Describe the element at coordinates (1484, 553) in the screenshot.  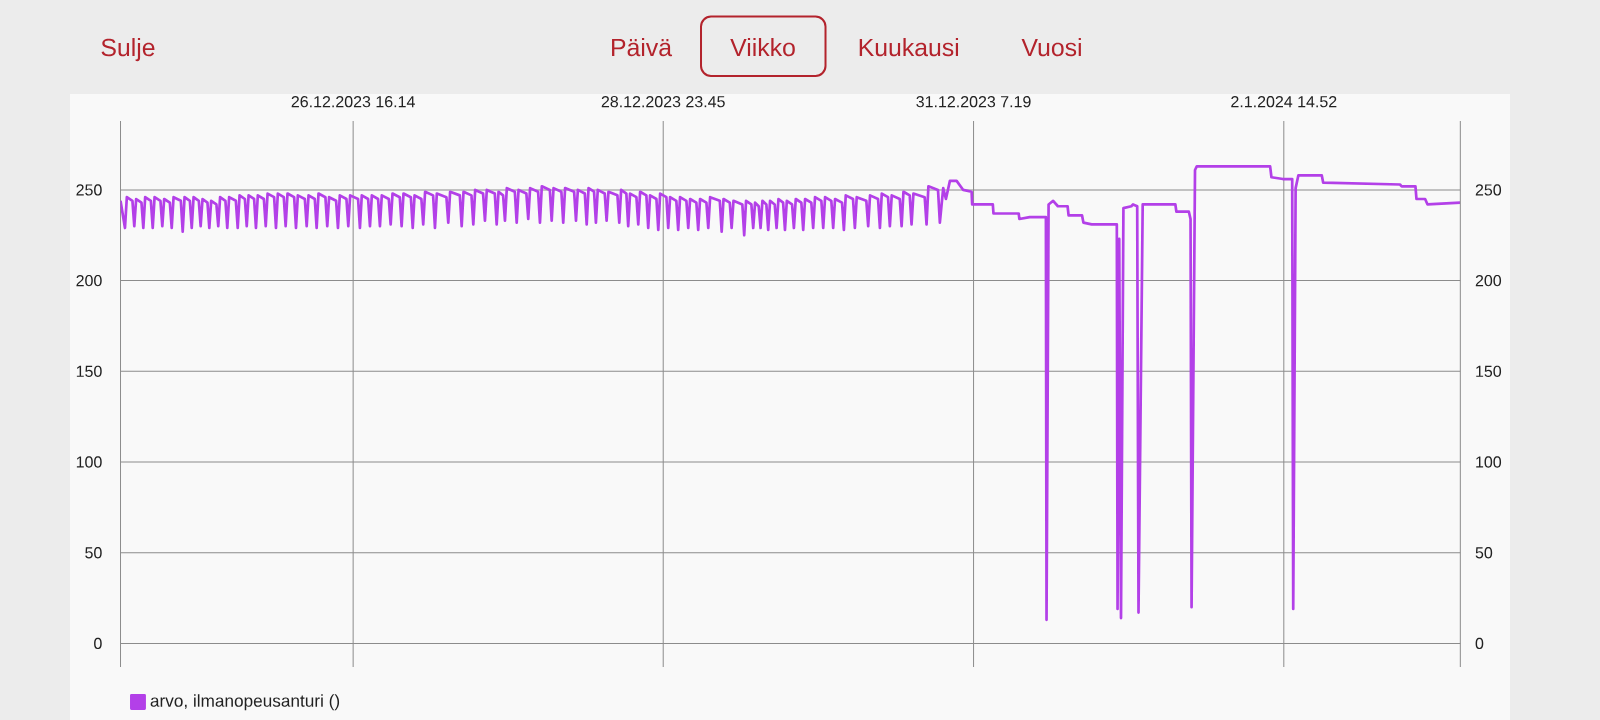
I see `y2-tick-label: 50` at that location.